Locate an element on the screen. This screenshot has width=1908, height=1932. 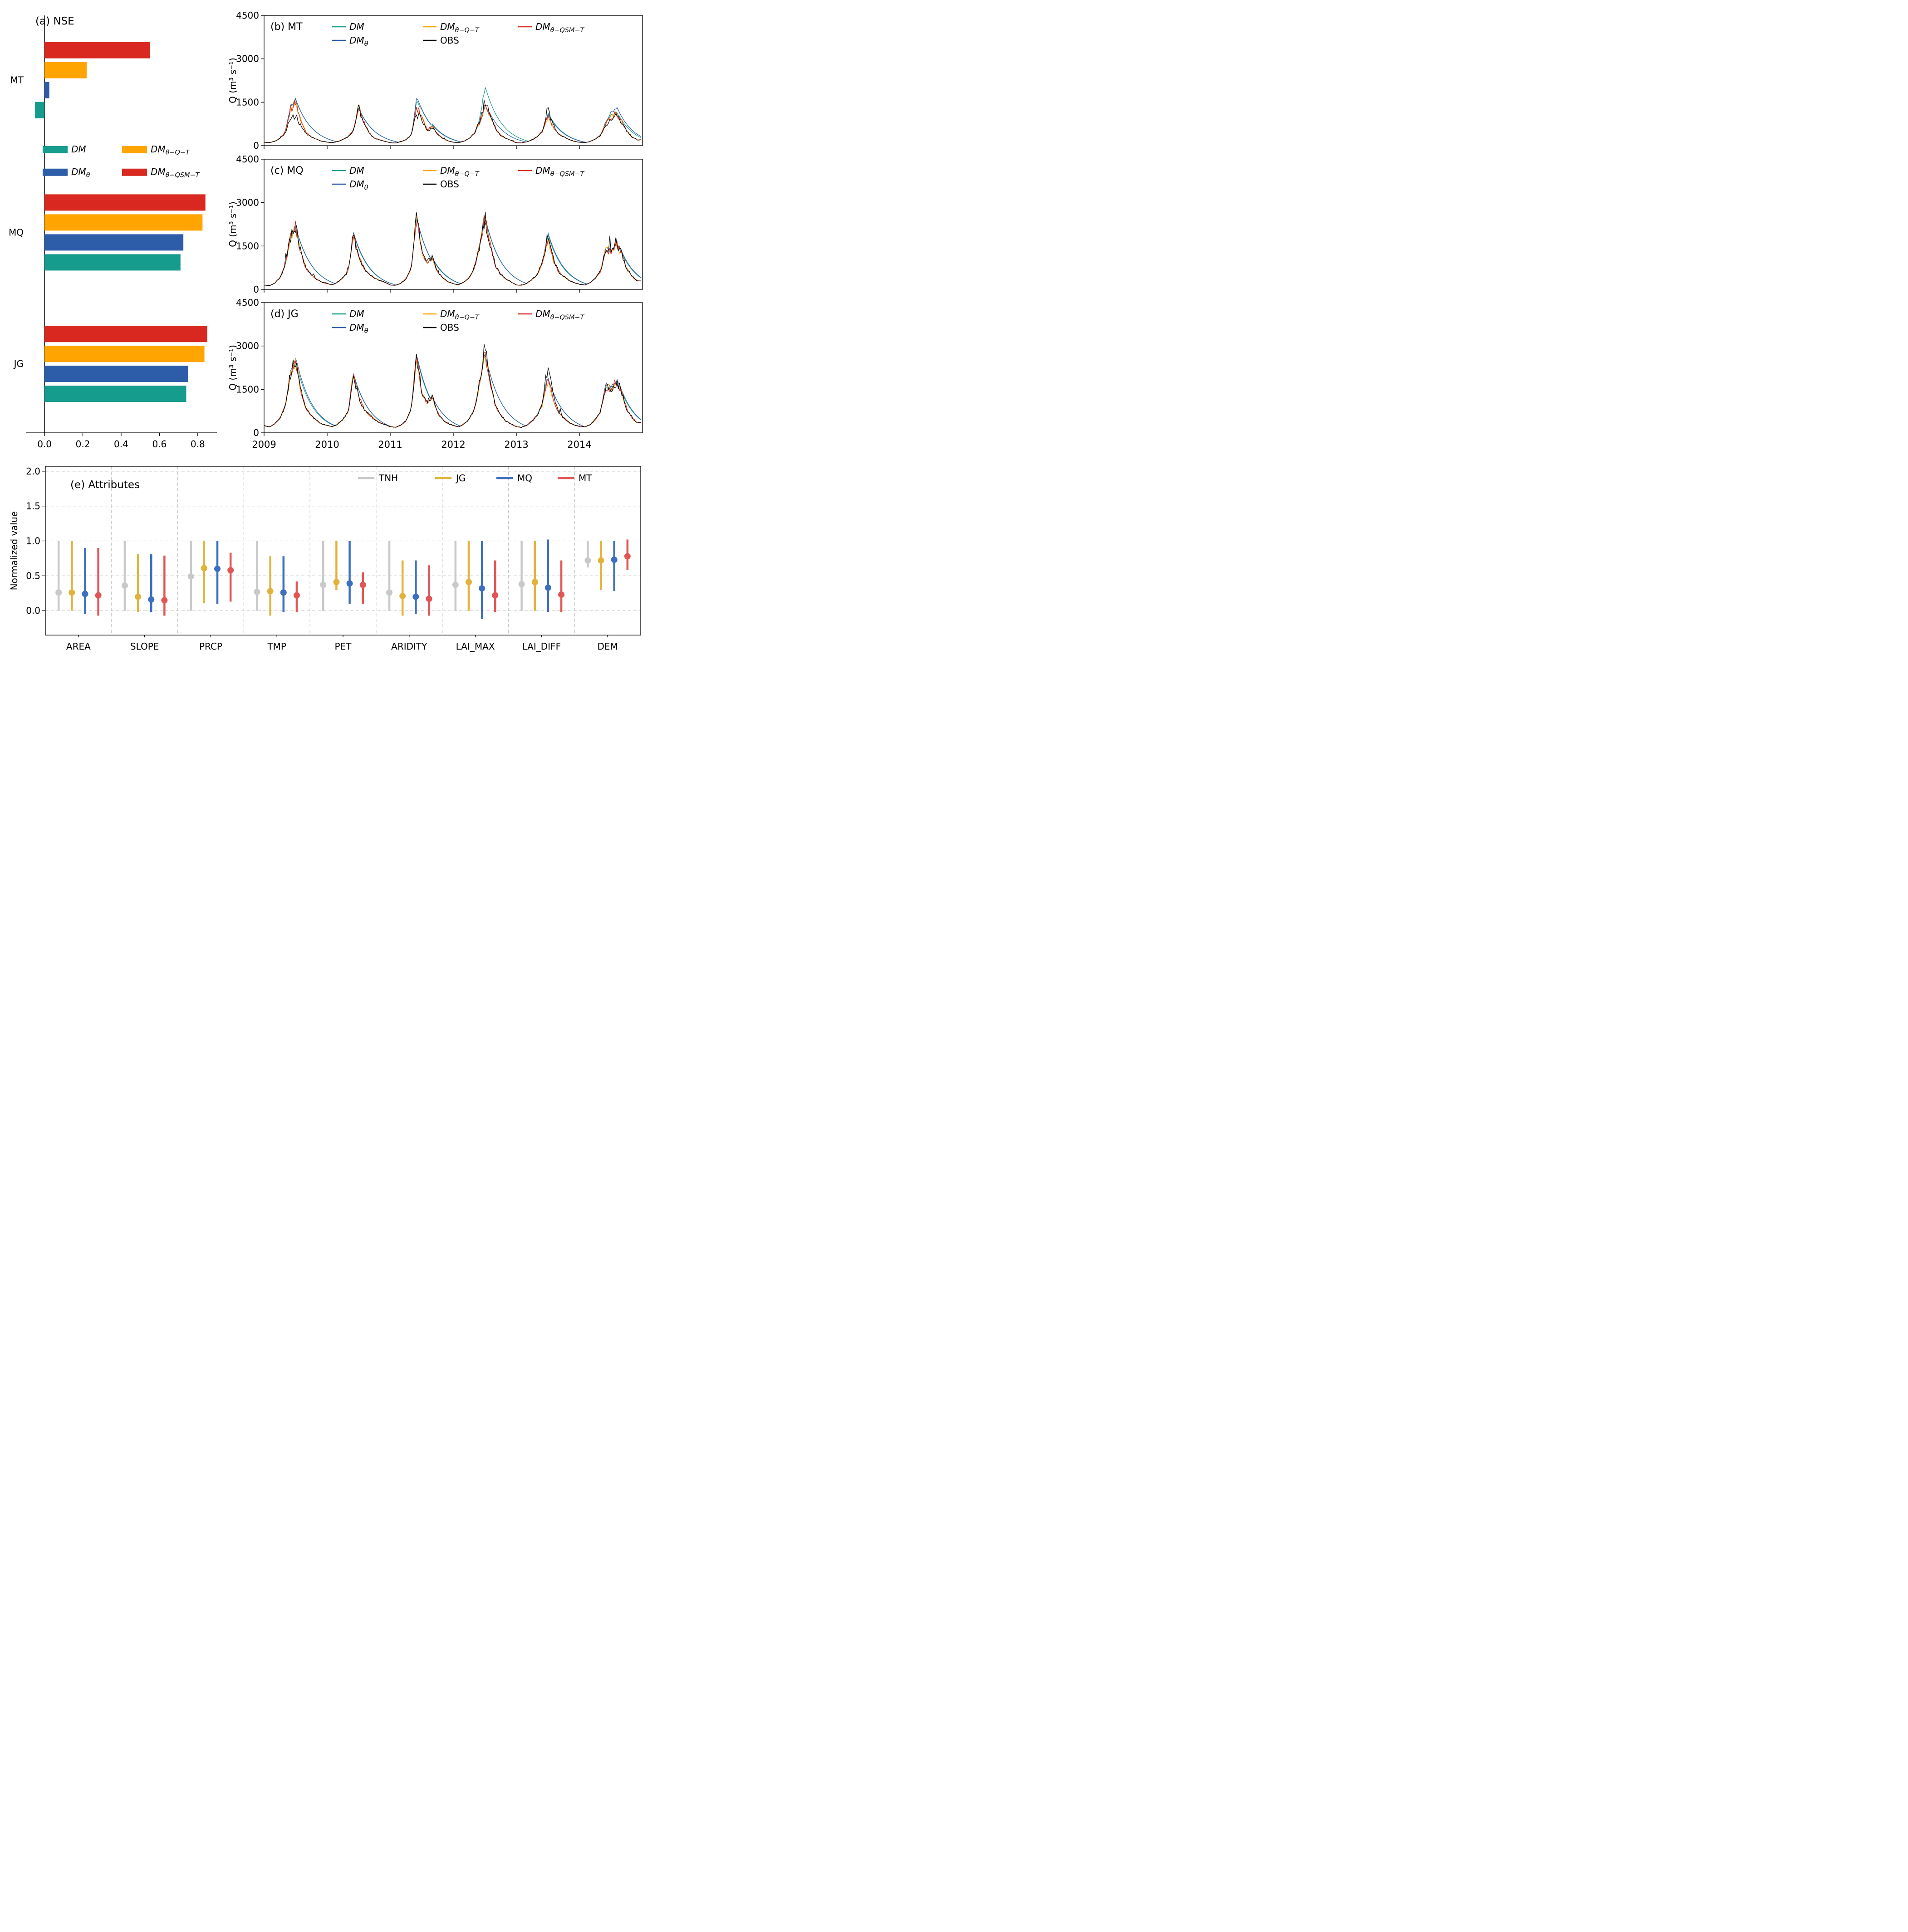
bar-JG-DM is located at coordinates (115, 394).